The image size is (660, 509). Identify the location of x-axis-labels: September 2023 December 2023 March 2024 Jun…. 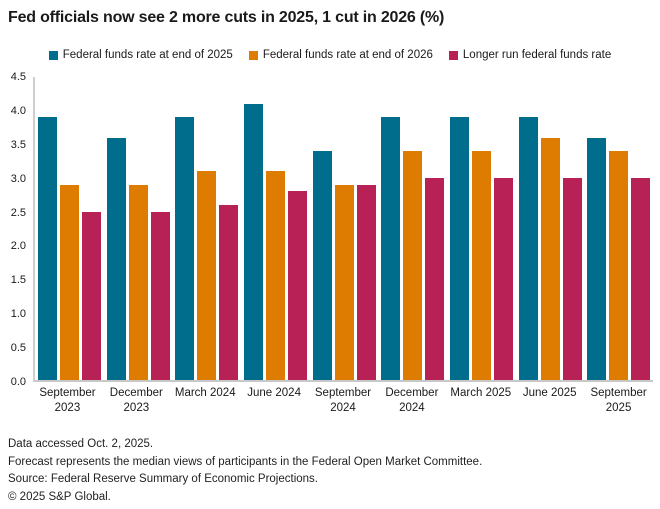
(343, 401).